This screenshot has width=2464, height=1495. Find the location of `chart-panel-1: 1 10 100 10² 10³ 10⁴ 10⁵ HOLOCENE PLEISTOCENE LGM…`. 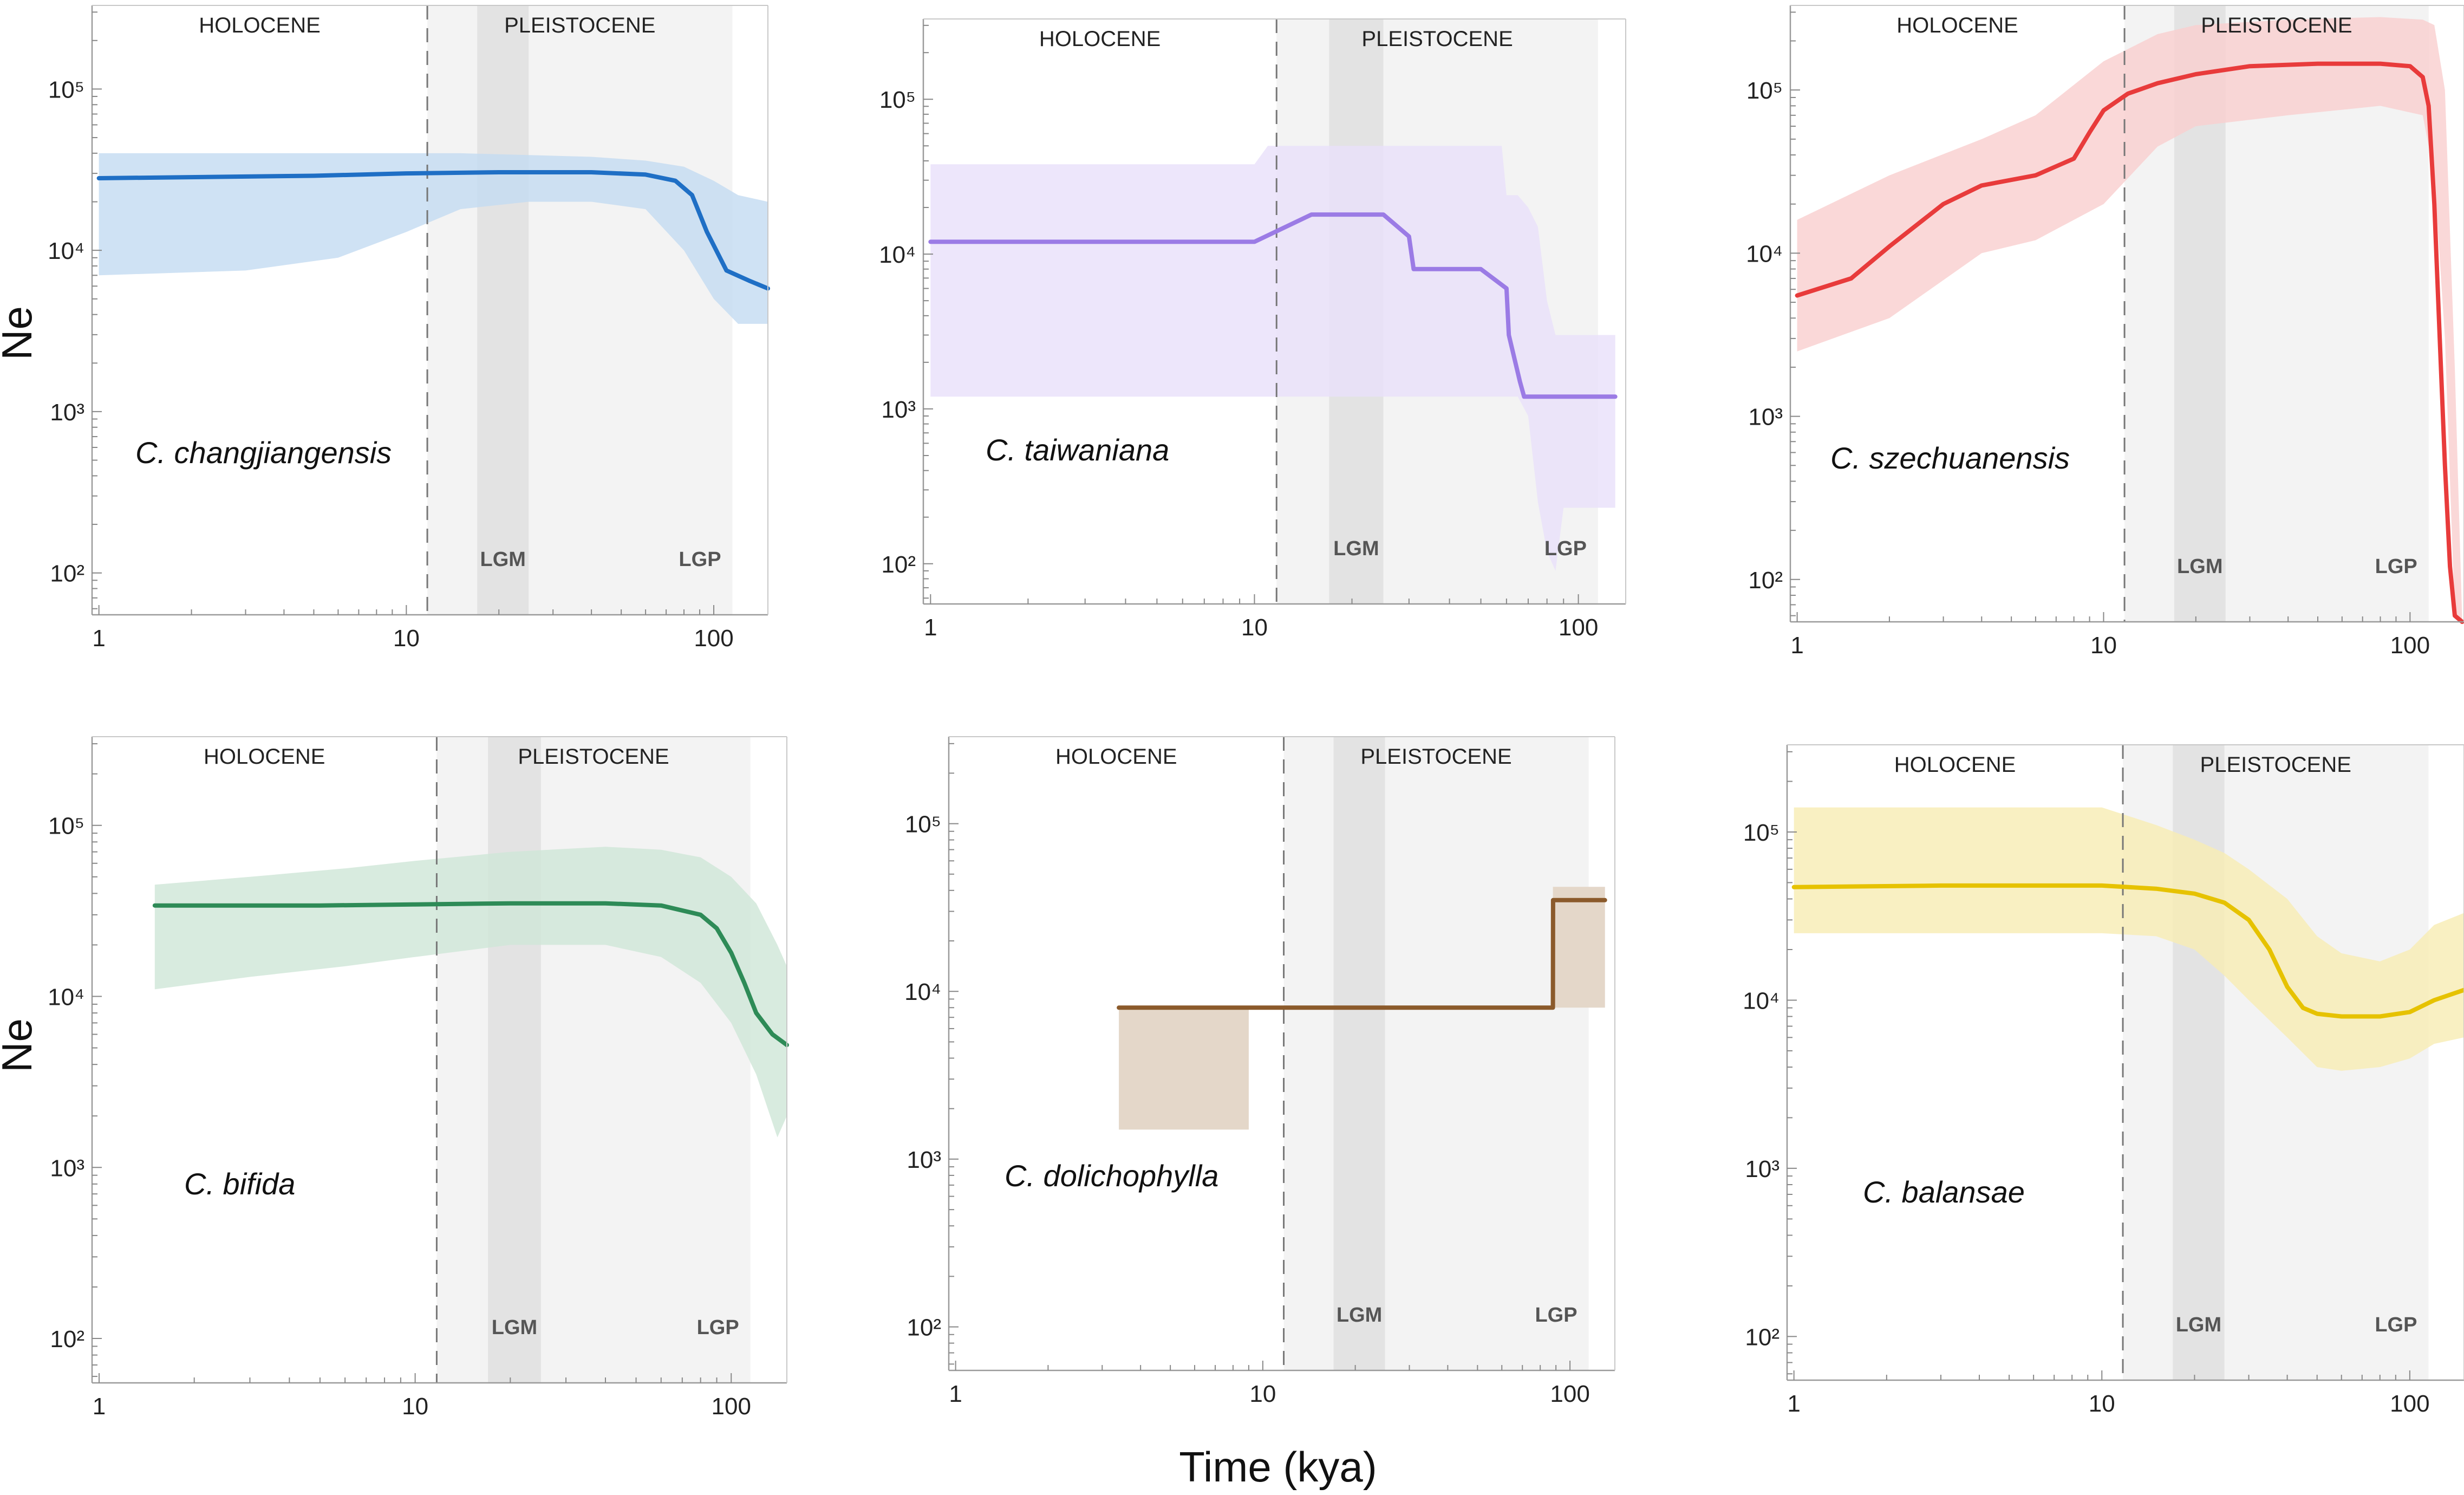

chart-panel-1: 1 10 100 10² 10³ 10⁴ 10⁵ HOLOCENE PLEISTOCENE LGM… is located at coordinates (409, 328).